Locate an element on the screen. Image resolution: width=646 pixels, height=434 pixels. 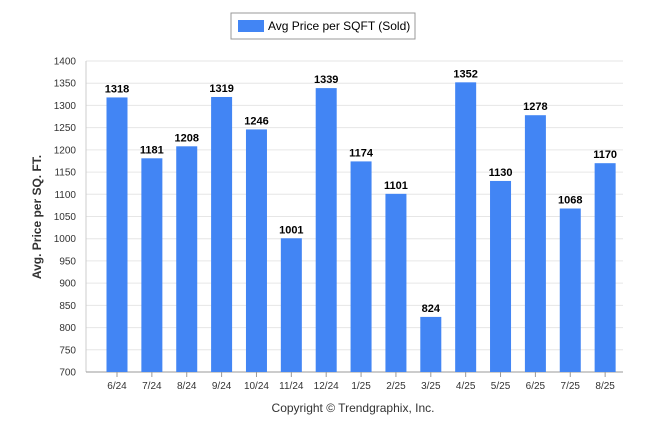
bar-value-label: 1246 is located at coordinates (256, 121).